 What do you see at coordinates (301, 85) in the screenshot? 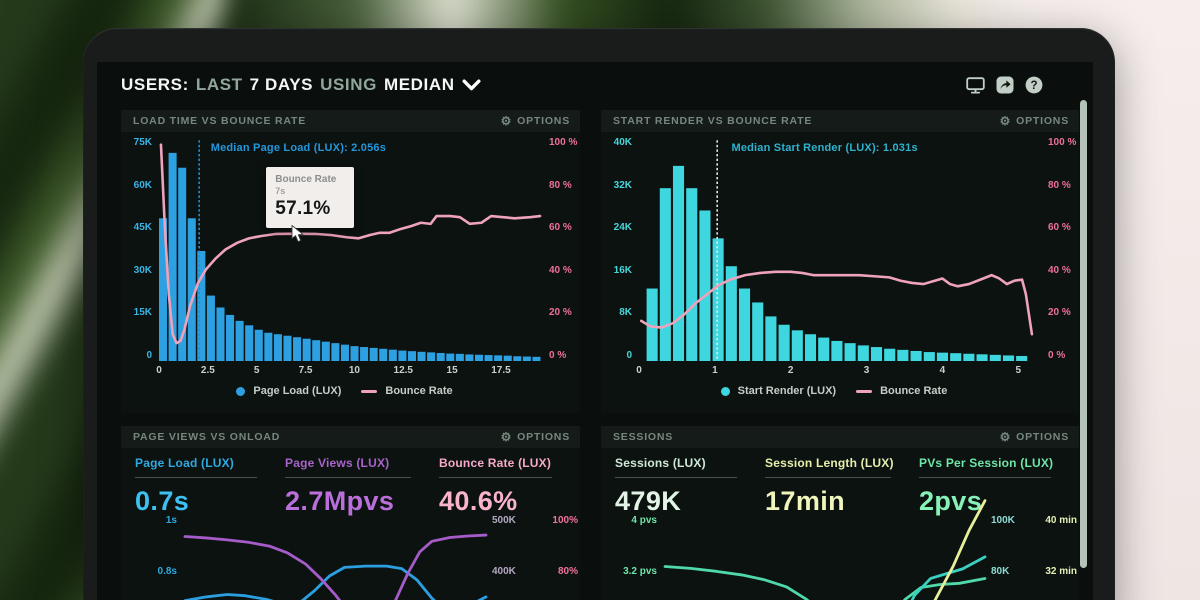
I see `page-title-dropdown: USERS: LAST 7 DAYS USING MEDIAN` at bounding box center [301, 85].